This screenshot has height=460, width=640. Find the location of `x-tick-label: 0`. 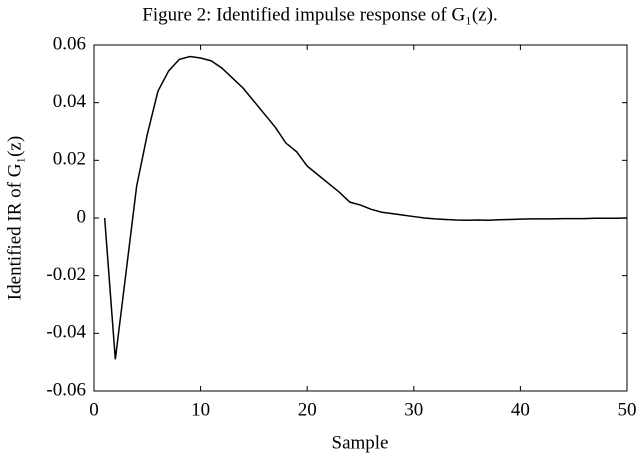

x-tick-label: 0 is located at coordinates (94, 409).